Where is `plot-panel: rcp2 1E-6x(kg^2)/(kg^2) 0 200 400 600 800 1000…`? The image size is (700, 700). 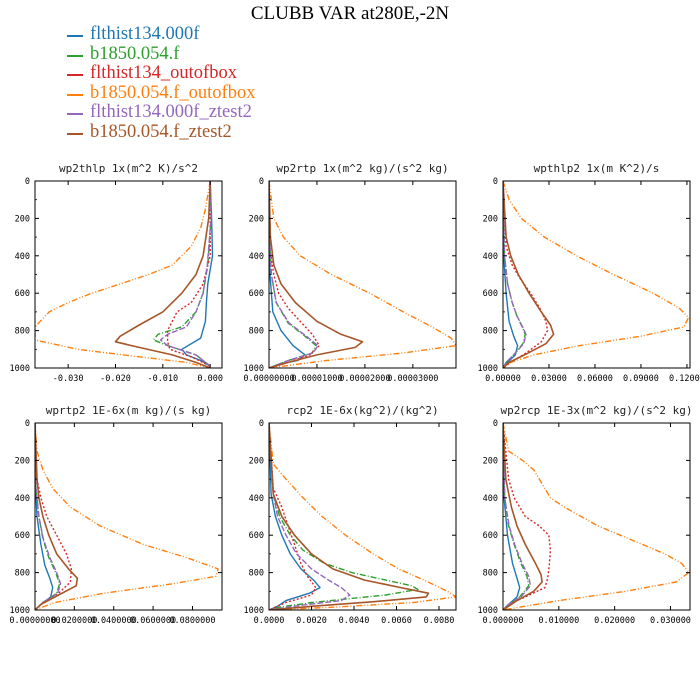 plot-panel: rcp2 1E-6x(kg^2)/(kg^2) 0 200 400 600 800 1000… is located at coordinates (350, 515).